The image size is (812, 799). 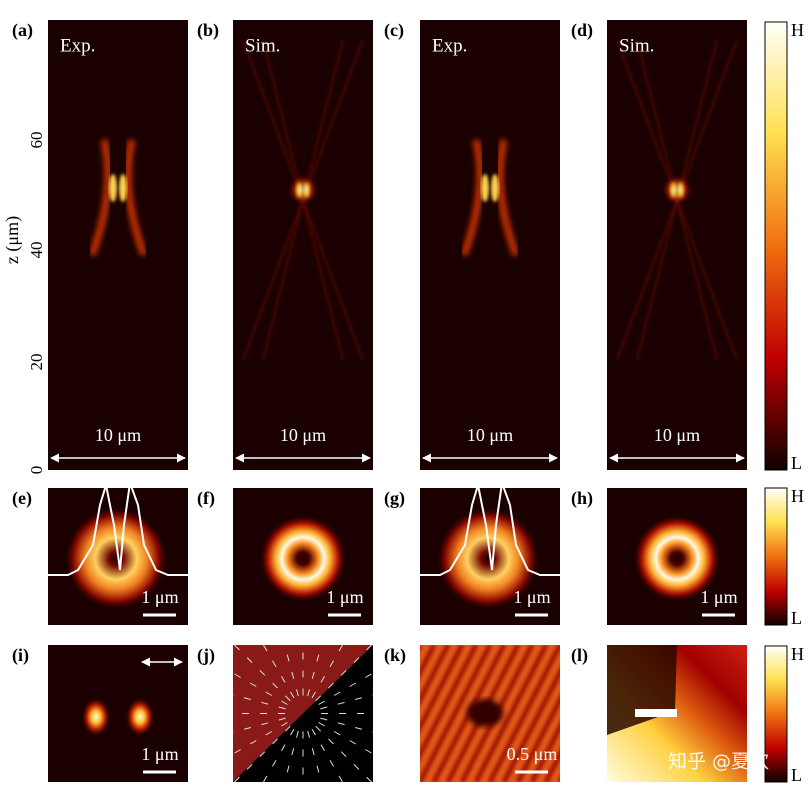 I want to click on panel: (h) 1 μm, so click(x=659, y=556).